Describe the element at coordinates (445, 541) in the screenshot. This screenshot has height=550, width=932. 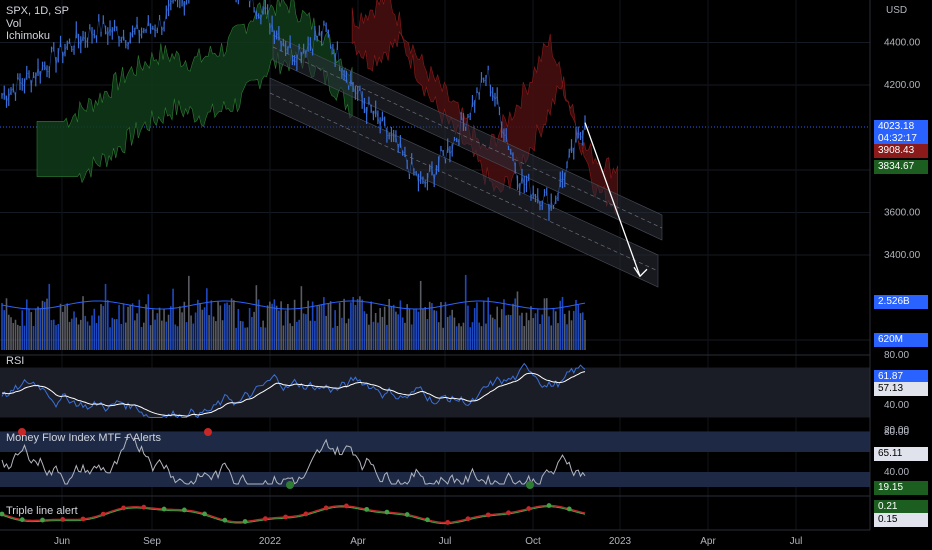
I see `time-tick-label: Jul` at that location.